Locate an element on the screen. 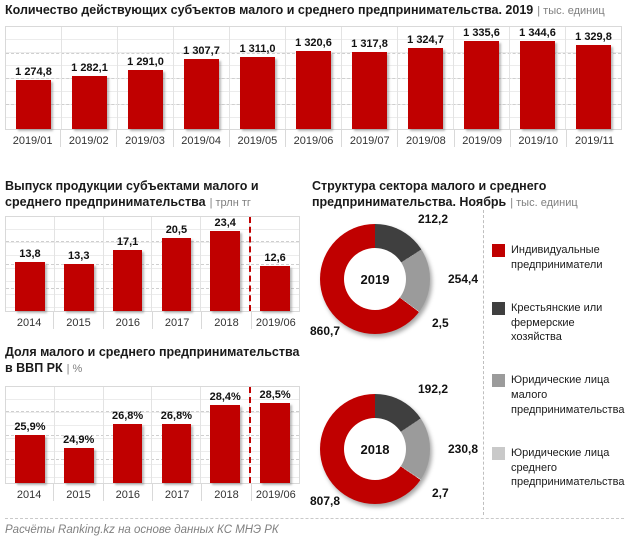 The image size is (627, 545). bar-column: 1 307,7 is located at coordinates (202, 78).